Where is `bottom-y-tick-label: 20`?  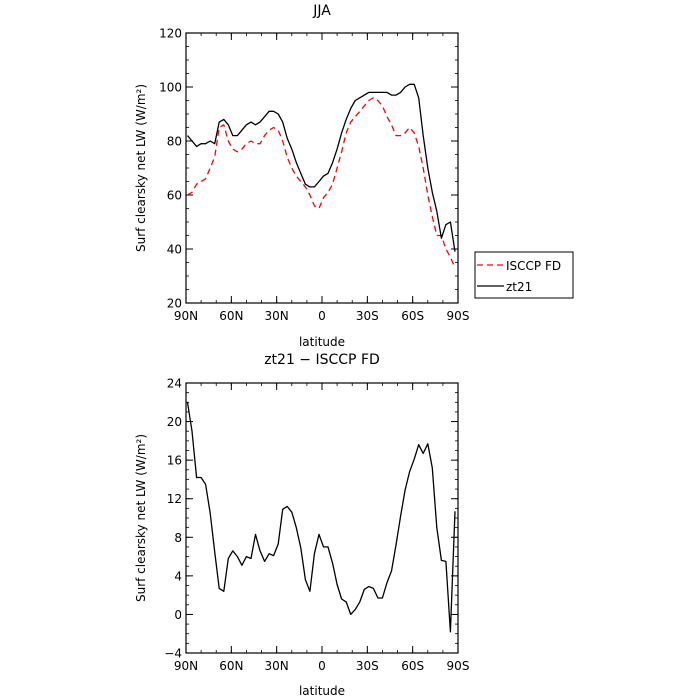 bottom-y-tick-label: 20 is located at coordinates (174, 422).